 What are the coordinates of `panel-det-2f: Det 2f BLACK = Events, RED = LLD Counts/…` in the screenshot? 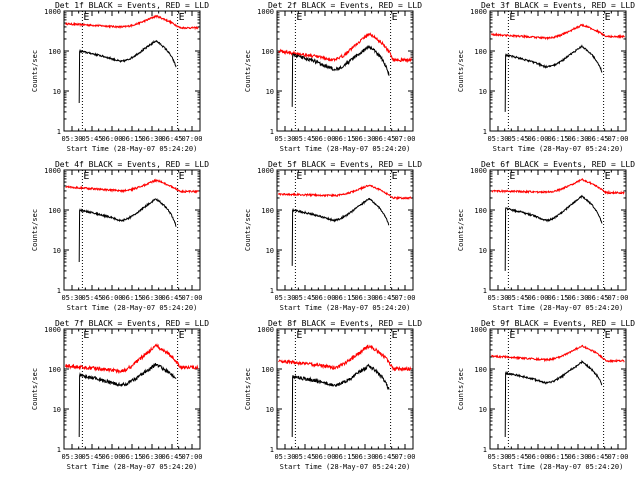 It's located at (333, 77).